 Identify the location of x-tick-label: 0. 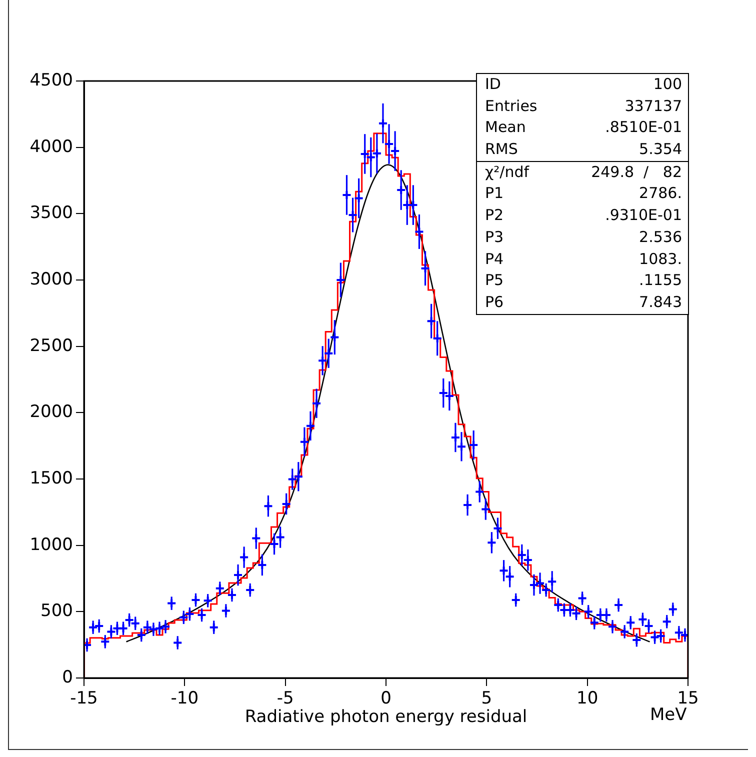
(386, 698).